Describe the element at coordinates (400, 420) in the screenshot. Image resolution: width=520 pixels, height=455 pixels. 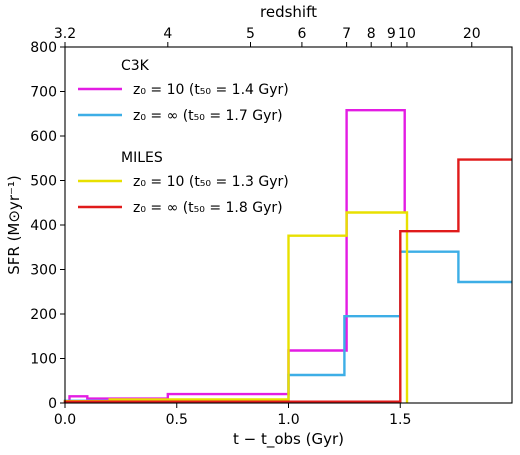
I see `x-tick-label: 1.5` at that location.